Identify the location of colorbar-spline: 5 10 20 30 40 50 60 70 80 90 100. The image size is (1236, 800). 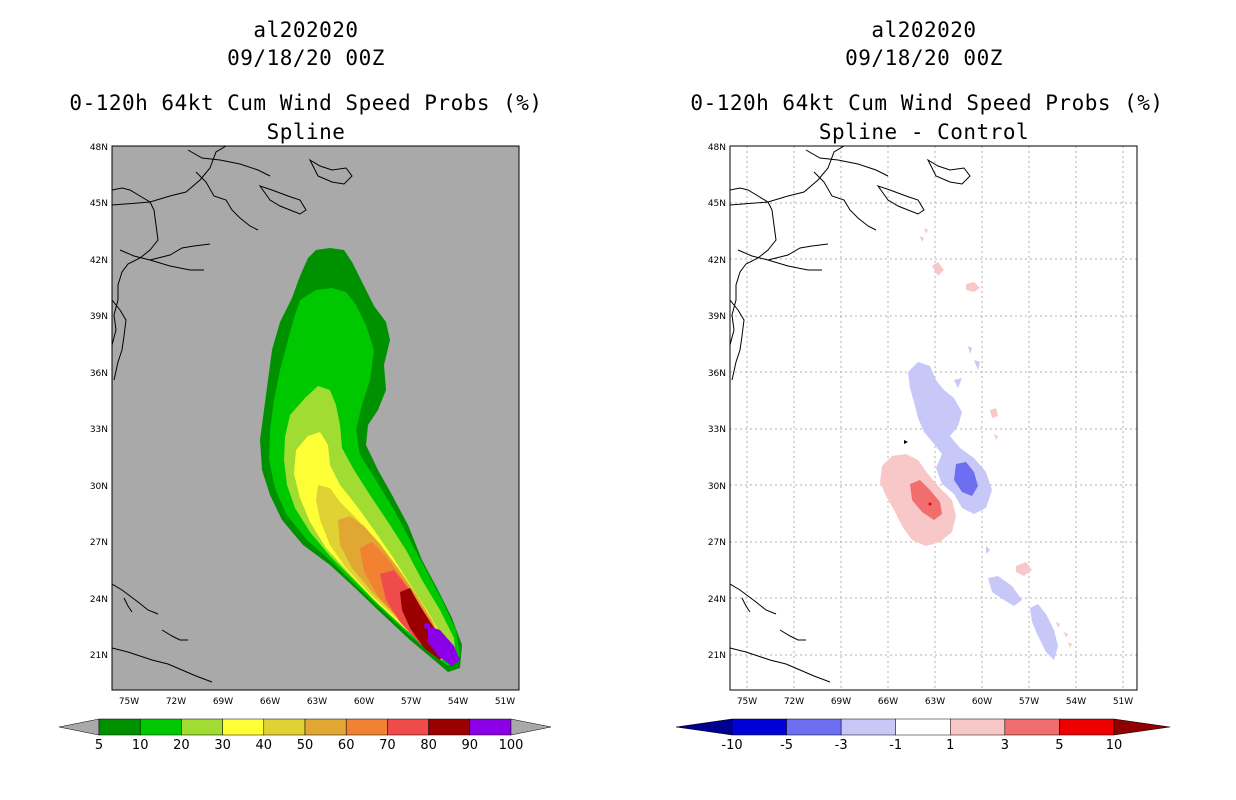
(305, 735).